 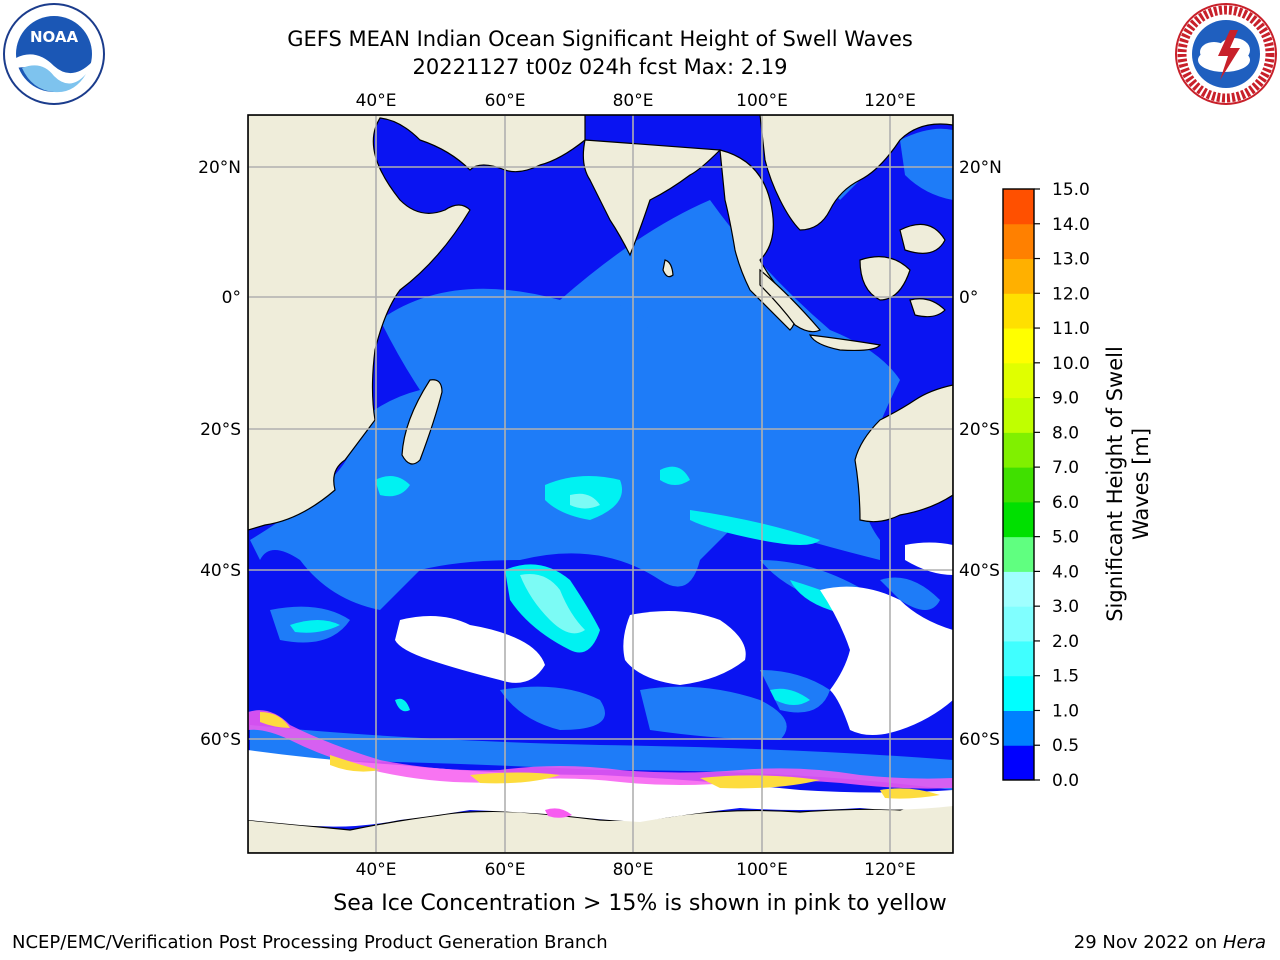 I want to click on colorbar-tick-label: 0.0, so click(x=1065, y=781).